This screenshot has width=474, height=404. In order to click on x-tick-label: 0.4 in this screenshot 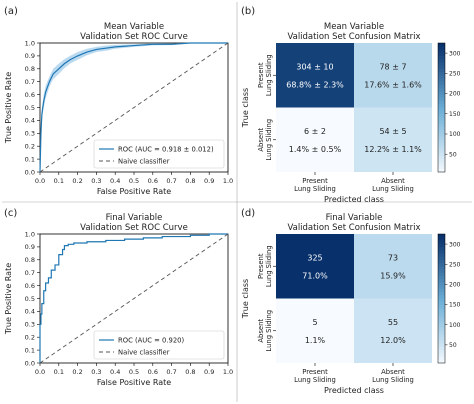, I will do `click(115, 372)`.